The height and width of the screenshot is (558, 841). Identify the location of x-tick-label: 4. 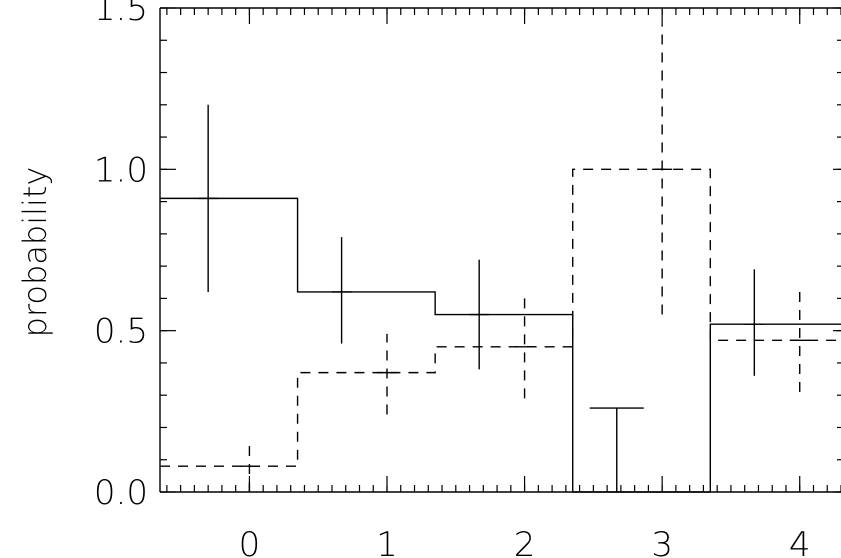
(800, 541).